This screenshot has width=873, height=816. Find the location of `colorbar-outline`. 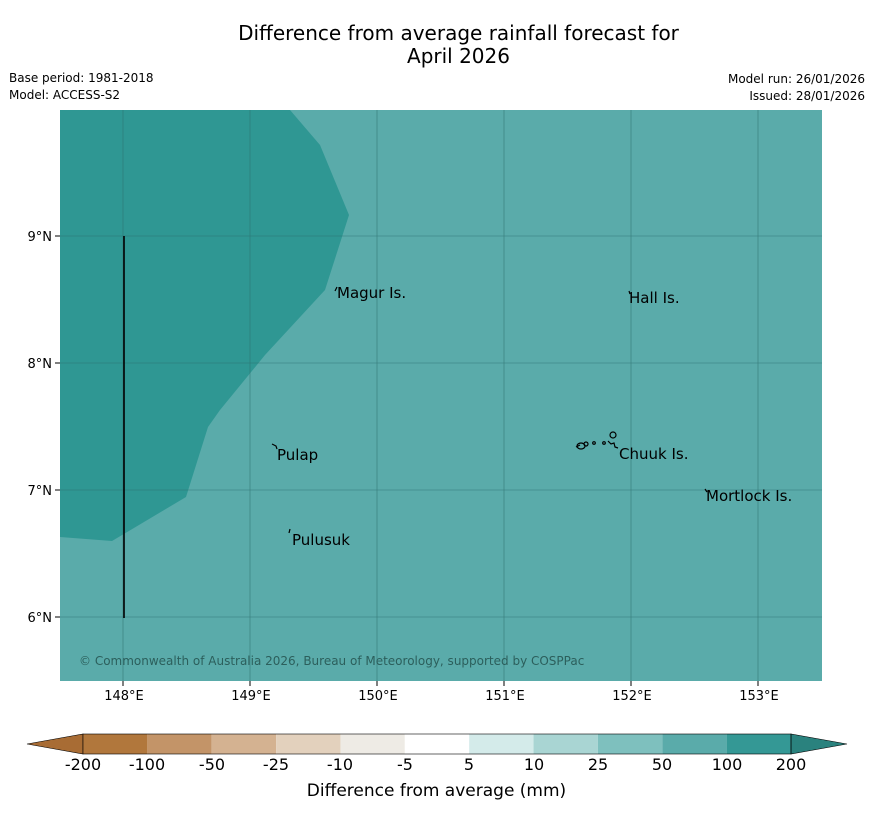

colorbar-outline is located at coordinates (437, 744).